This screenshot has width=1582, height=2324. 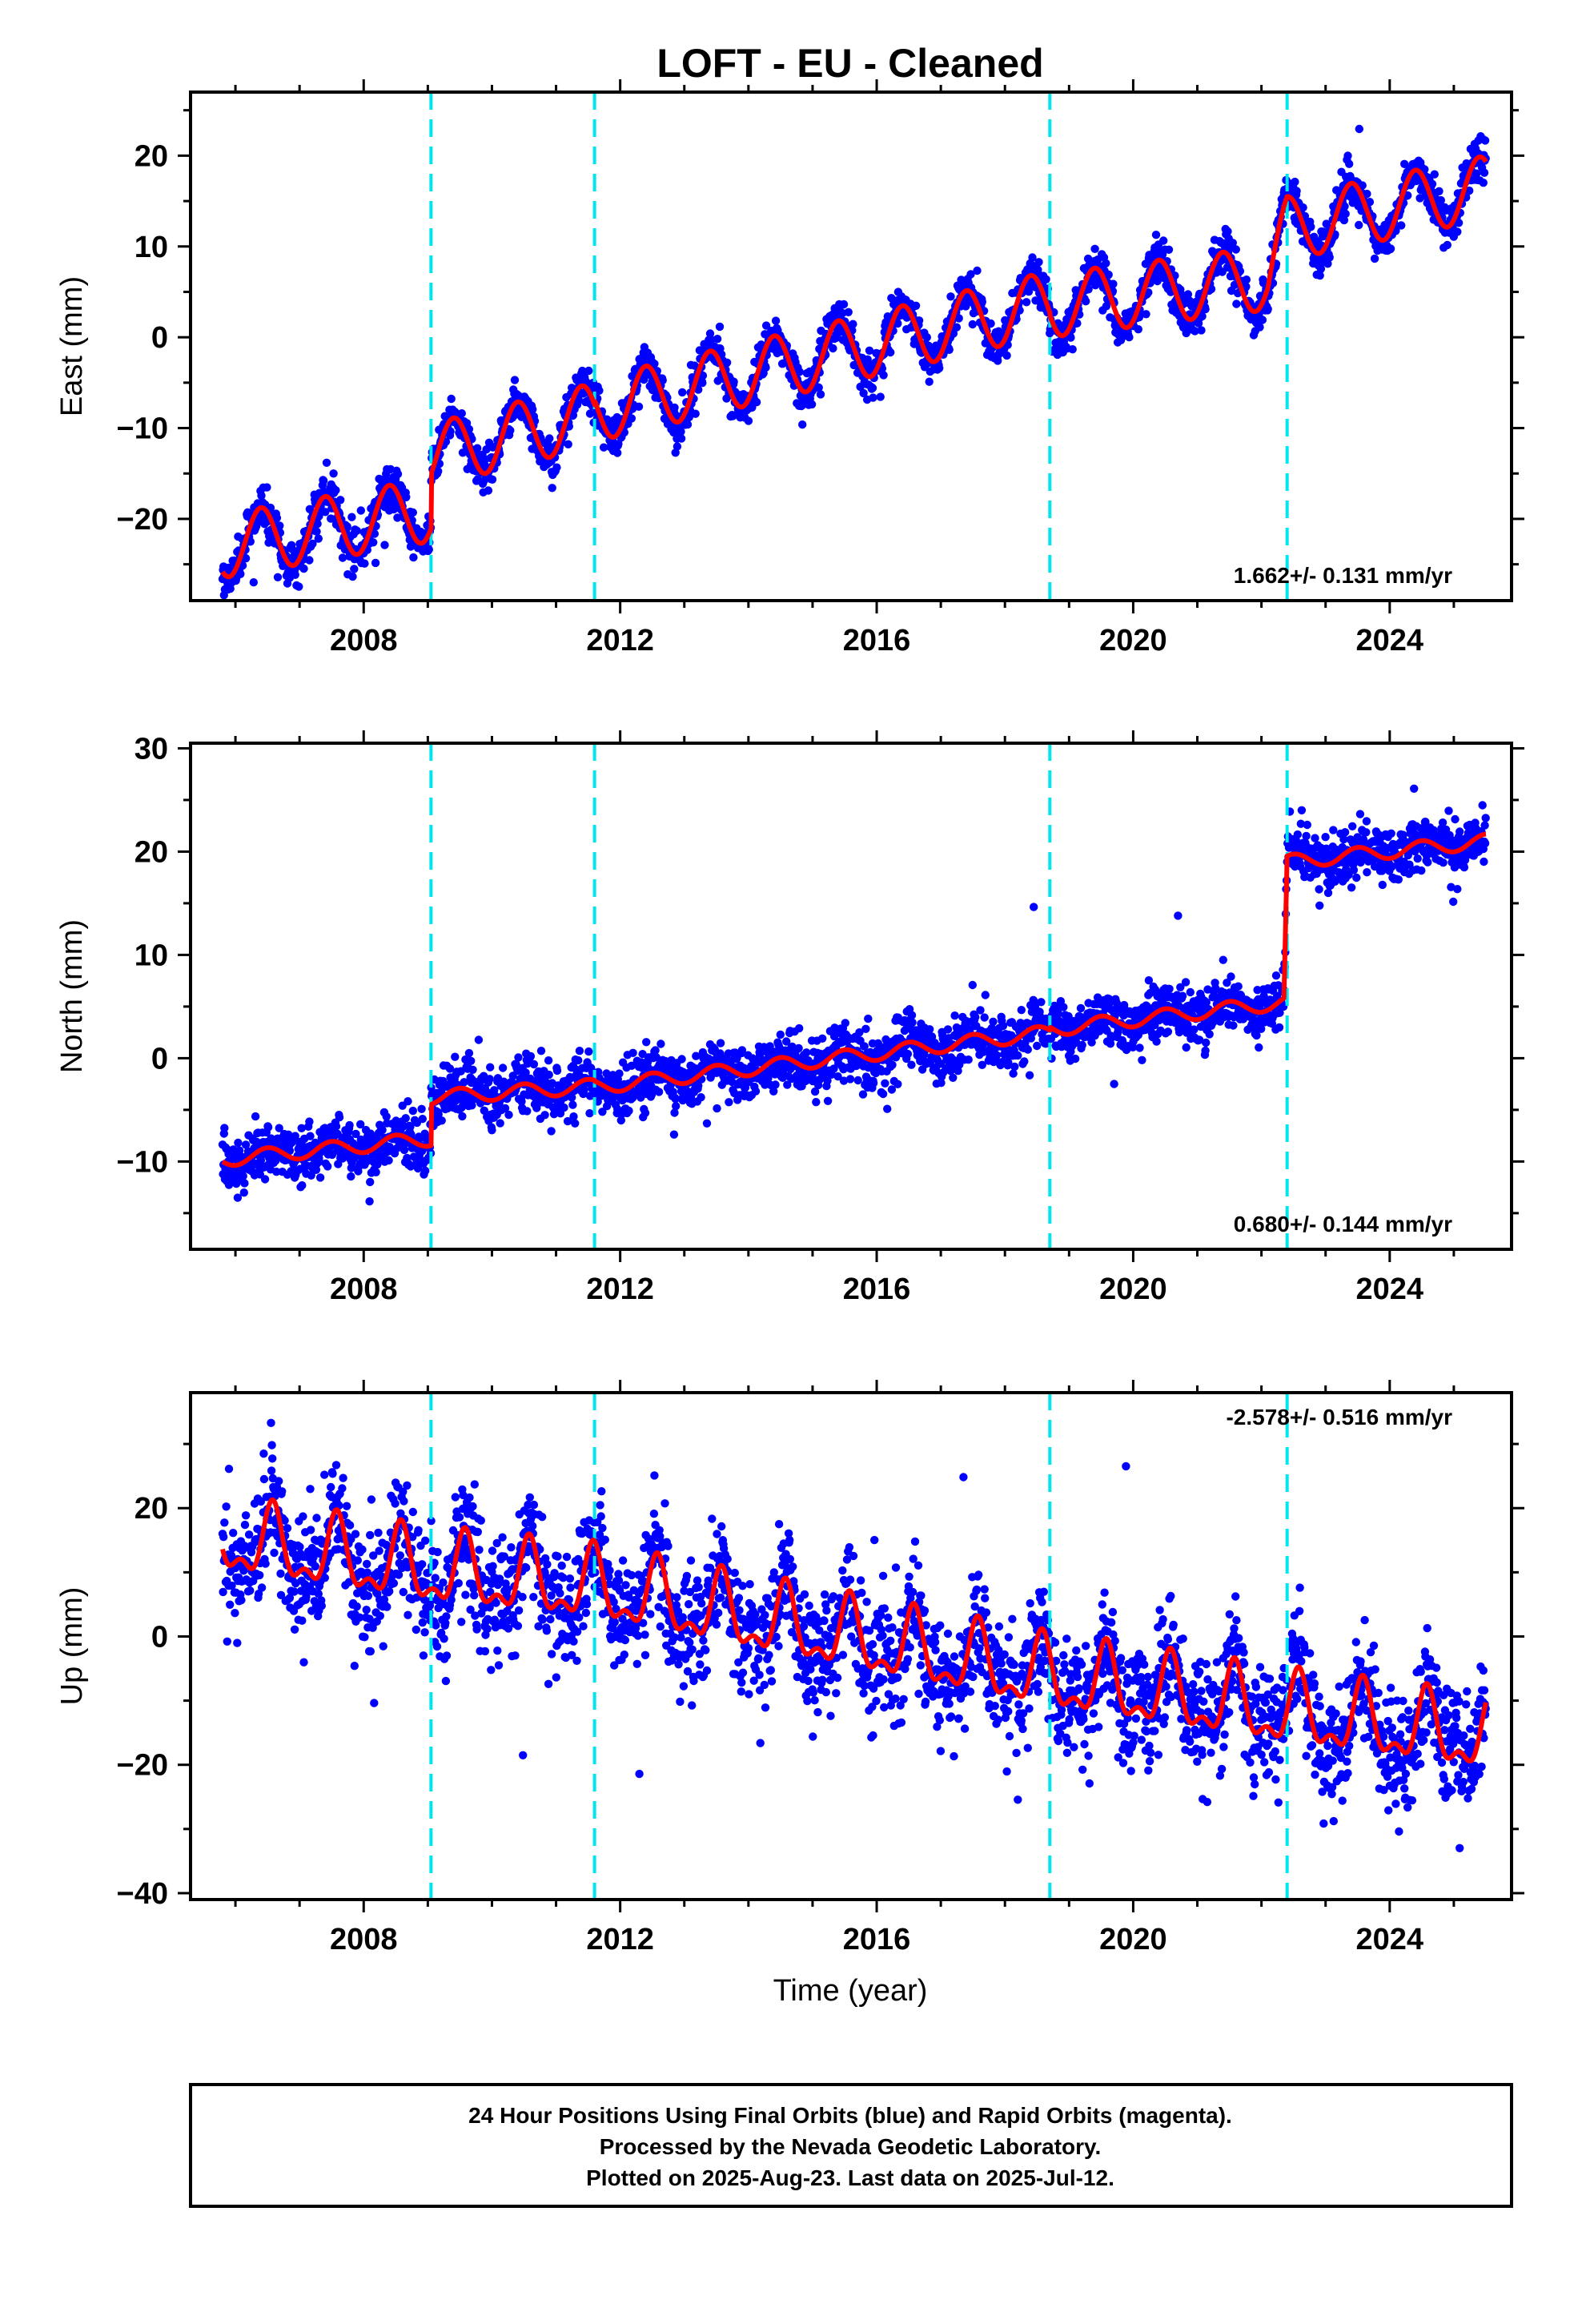 I want to click on chart-title: LOFT - EU - Cleaned, so click(x=849, y=63).